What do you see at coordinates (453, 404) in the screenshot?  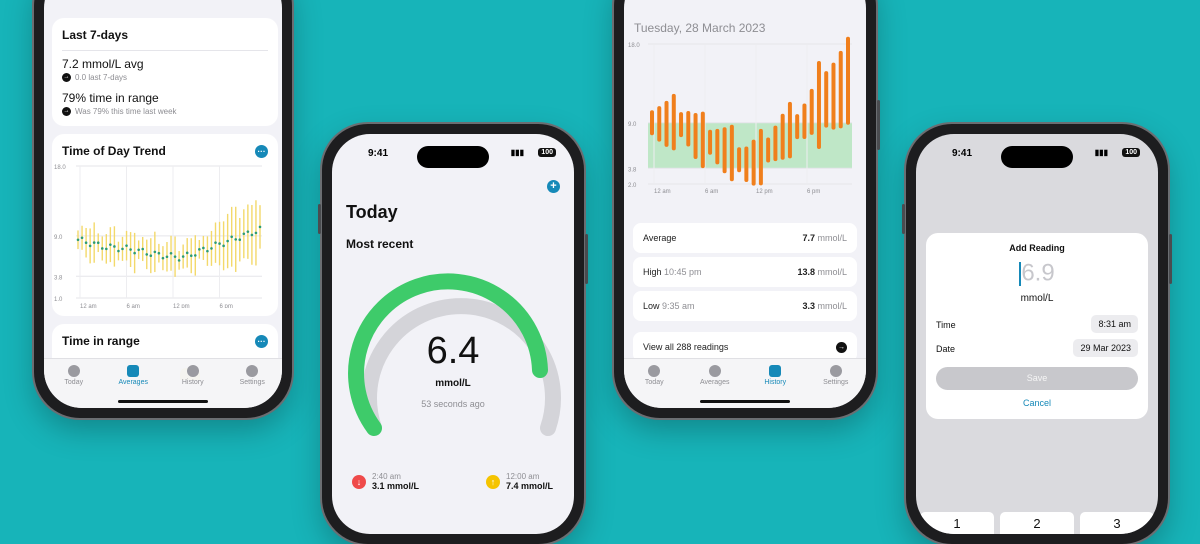 I see `reading-age: 53 seconds ago` at bounding box center [453, 404].